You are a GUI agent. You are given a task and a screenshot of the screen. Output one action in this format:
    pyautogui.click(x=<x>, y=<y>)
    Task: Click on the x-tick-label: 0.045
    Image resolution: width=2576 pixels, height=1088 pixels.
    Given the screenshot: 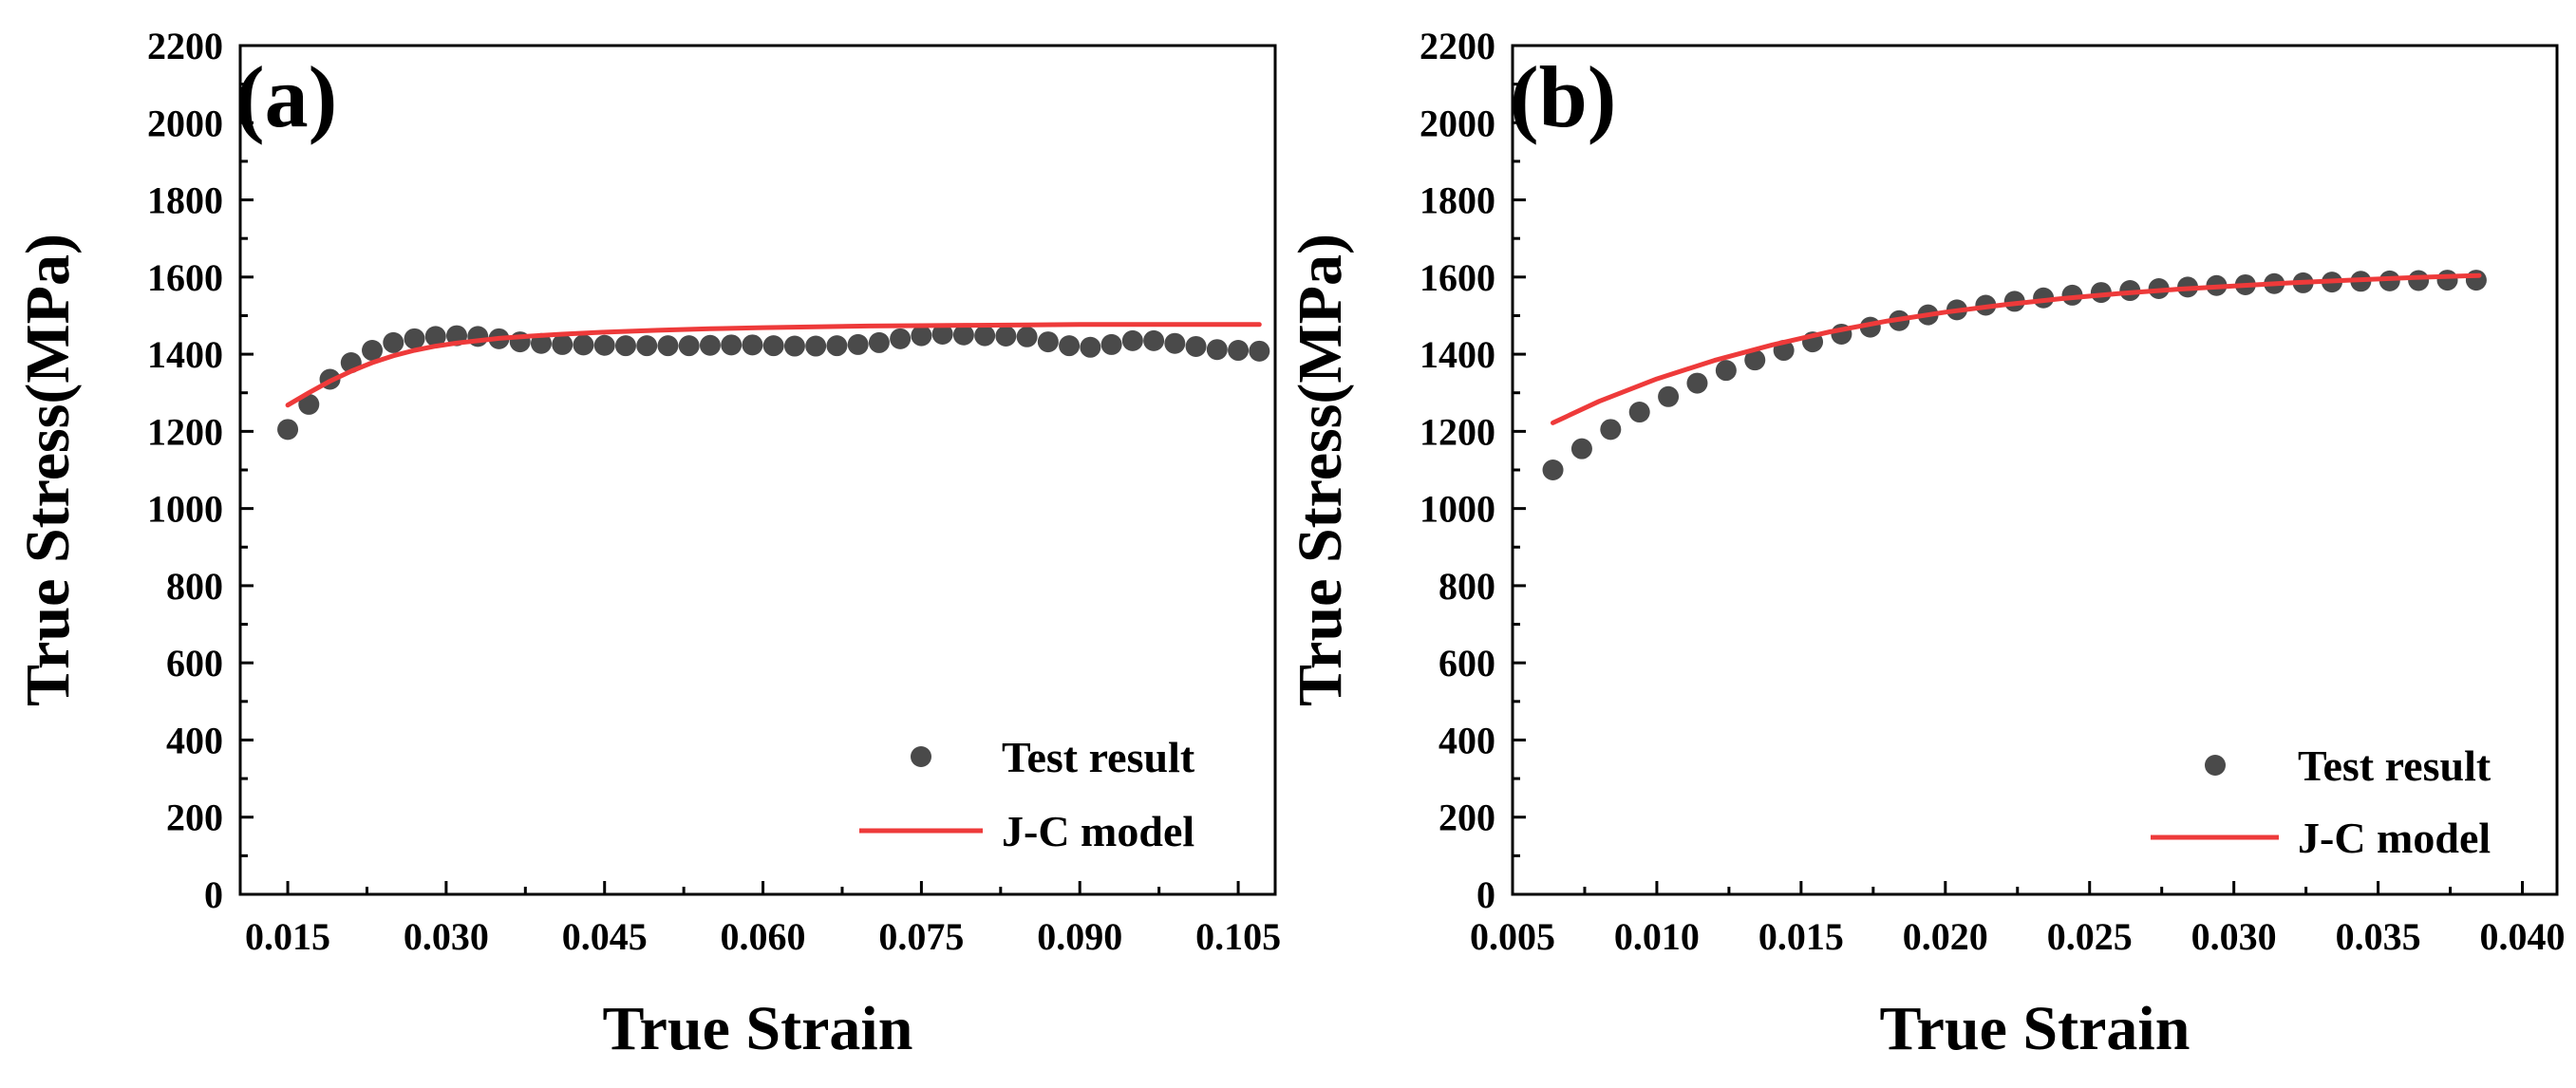 What is the action you would take?
    pyautogui.click(x=605, y=936)
    